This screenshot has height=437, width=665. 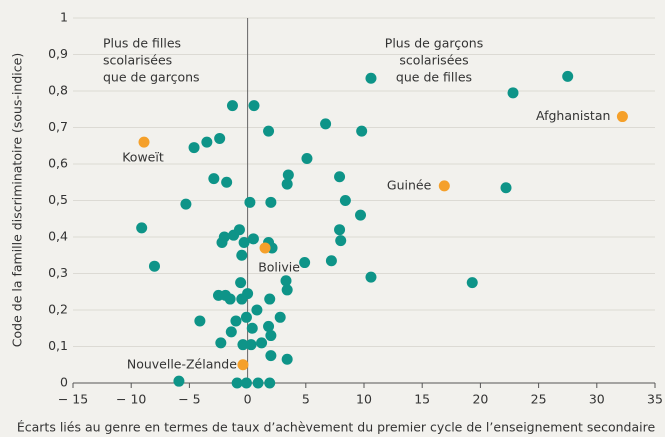 I want to click on y-tick-label: 1, so click(x=64, y=17).